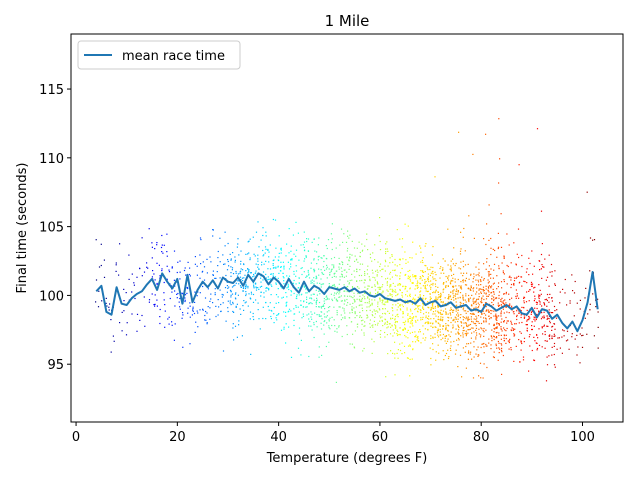 This screenshot has width=640, height=480. What do you see at coordinates (51, 228) in the screenshot?
I see `y-tick-label: 105` at bounding box center [51, 228].